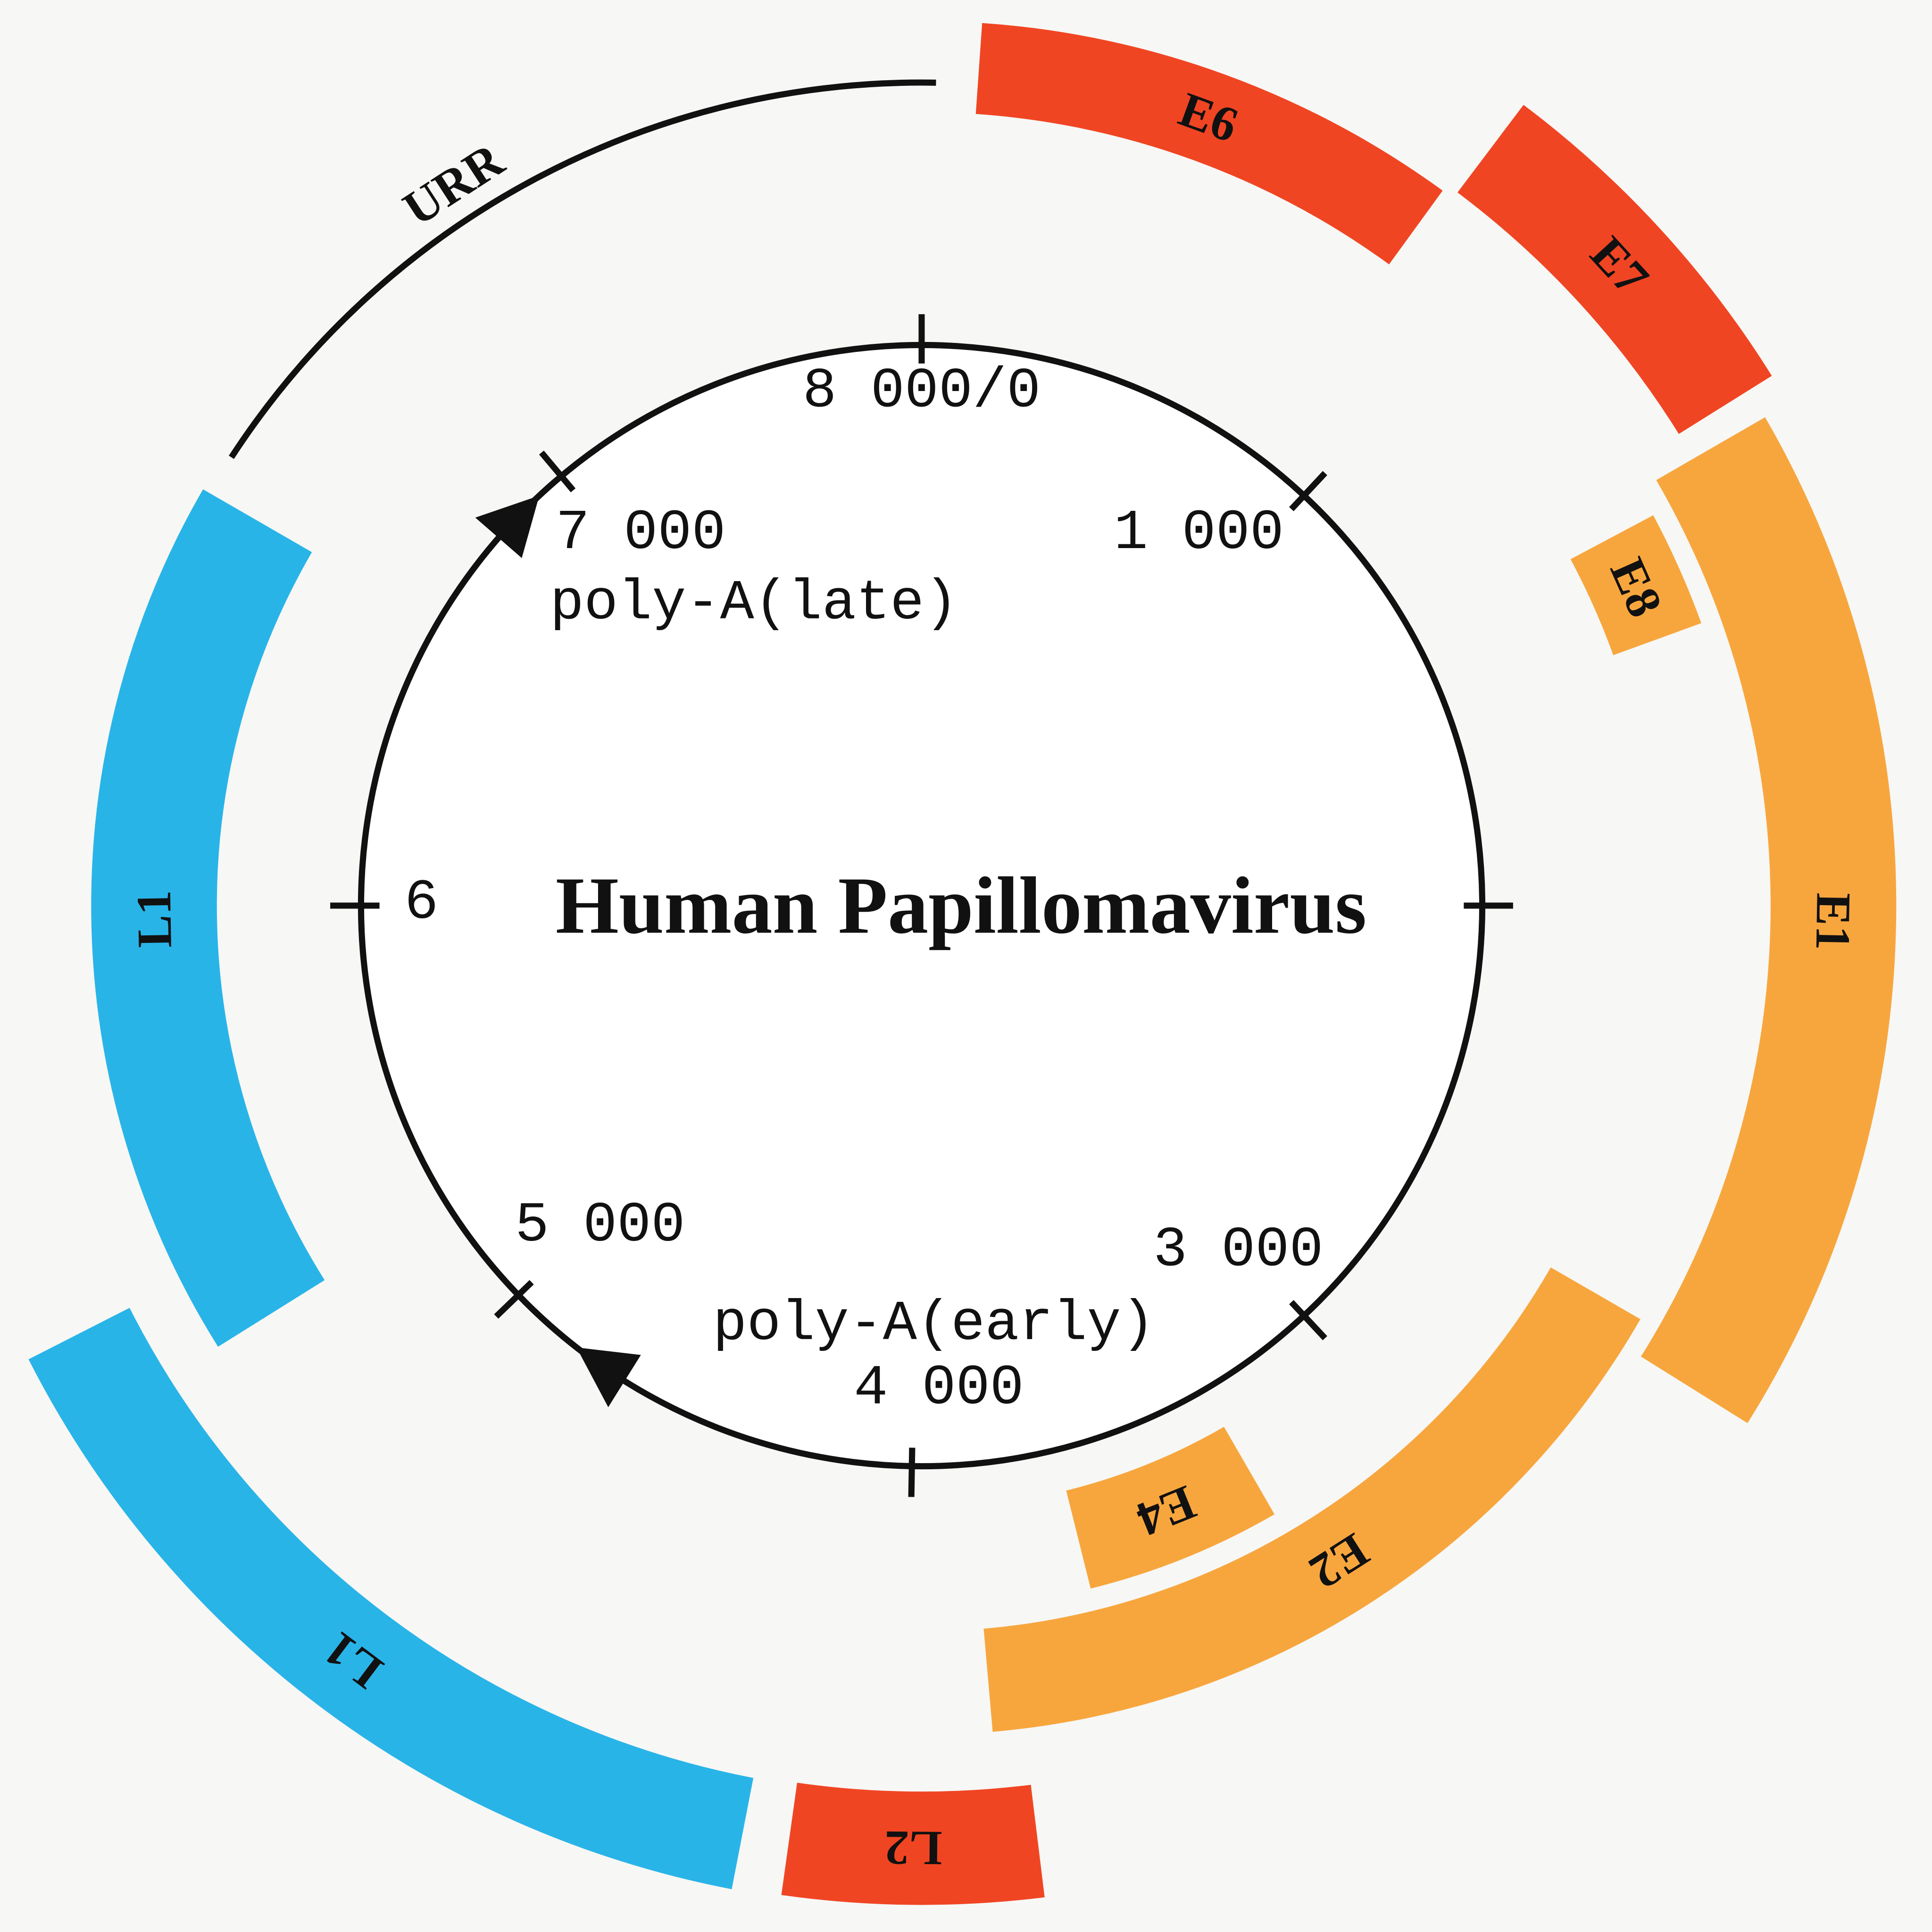 Image resolution: width=1932 pixels, height=1932 pixels. Describe the element at coordinates (421, 903) in the screenshot. I see `tick-label: 6` at that location.